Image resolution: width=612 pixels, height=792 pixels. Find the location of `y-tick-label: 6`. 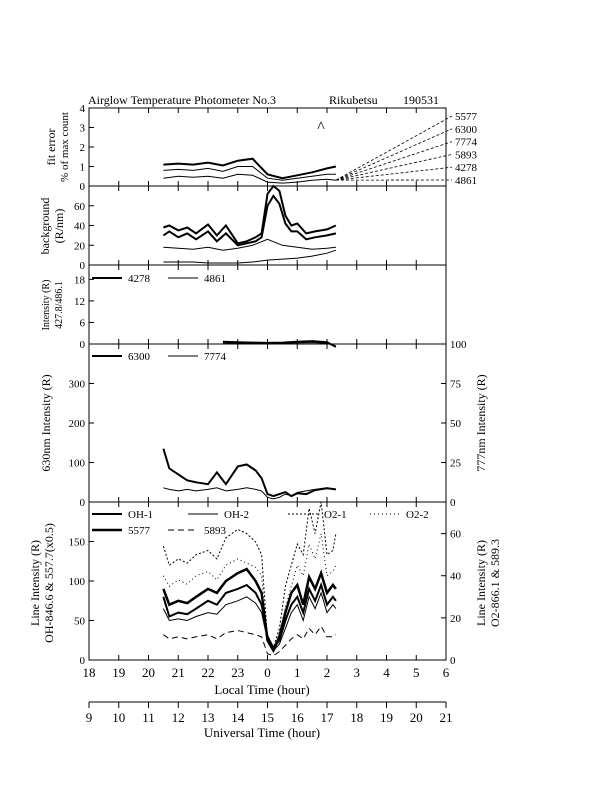

y-tick-label: 6 is located at coordinates (83, 323).